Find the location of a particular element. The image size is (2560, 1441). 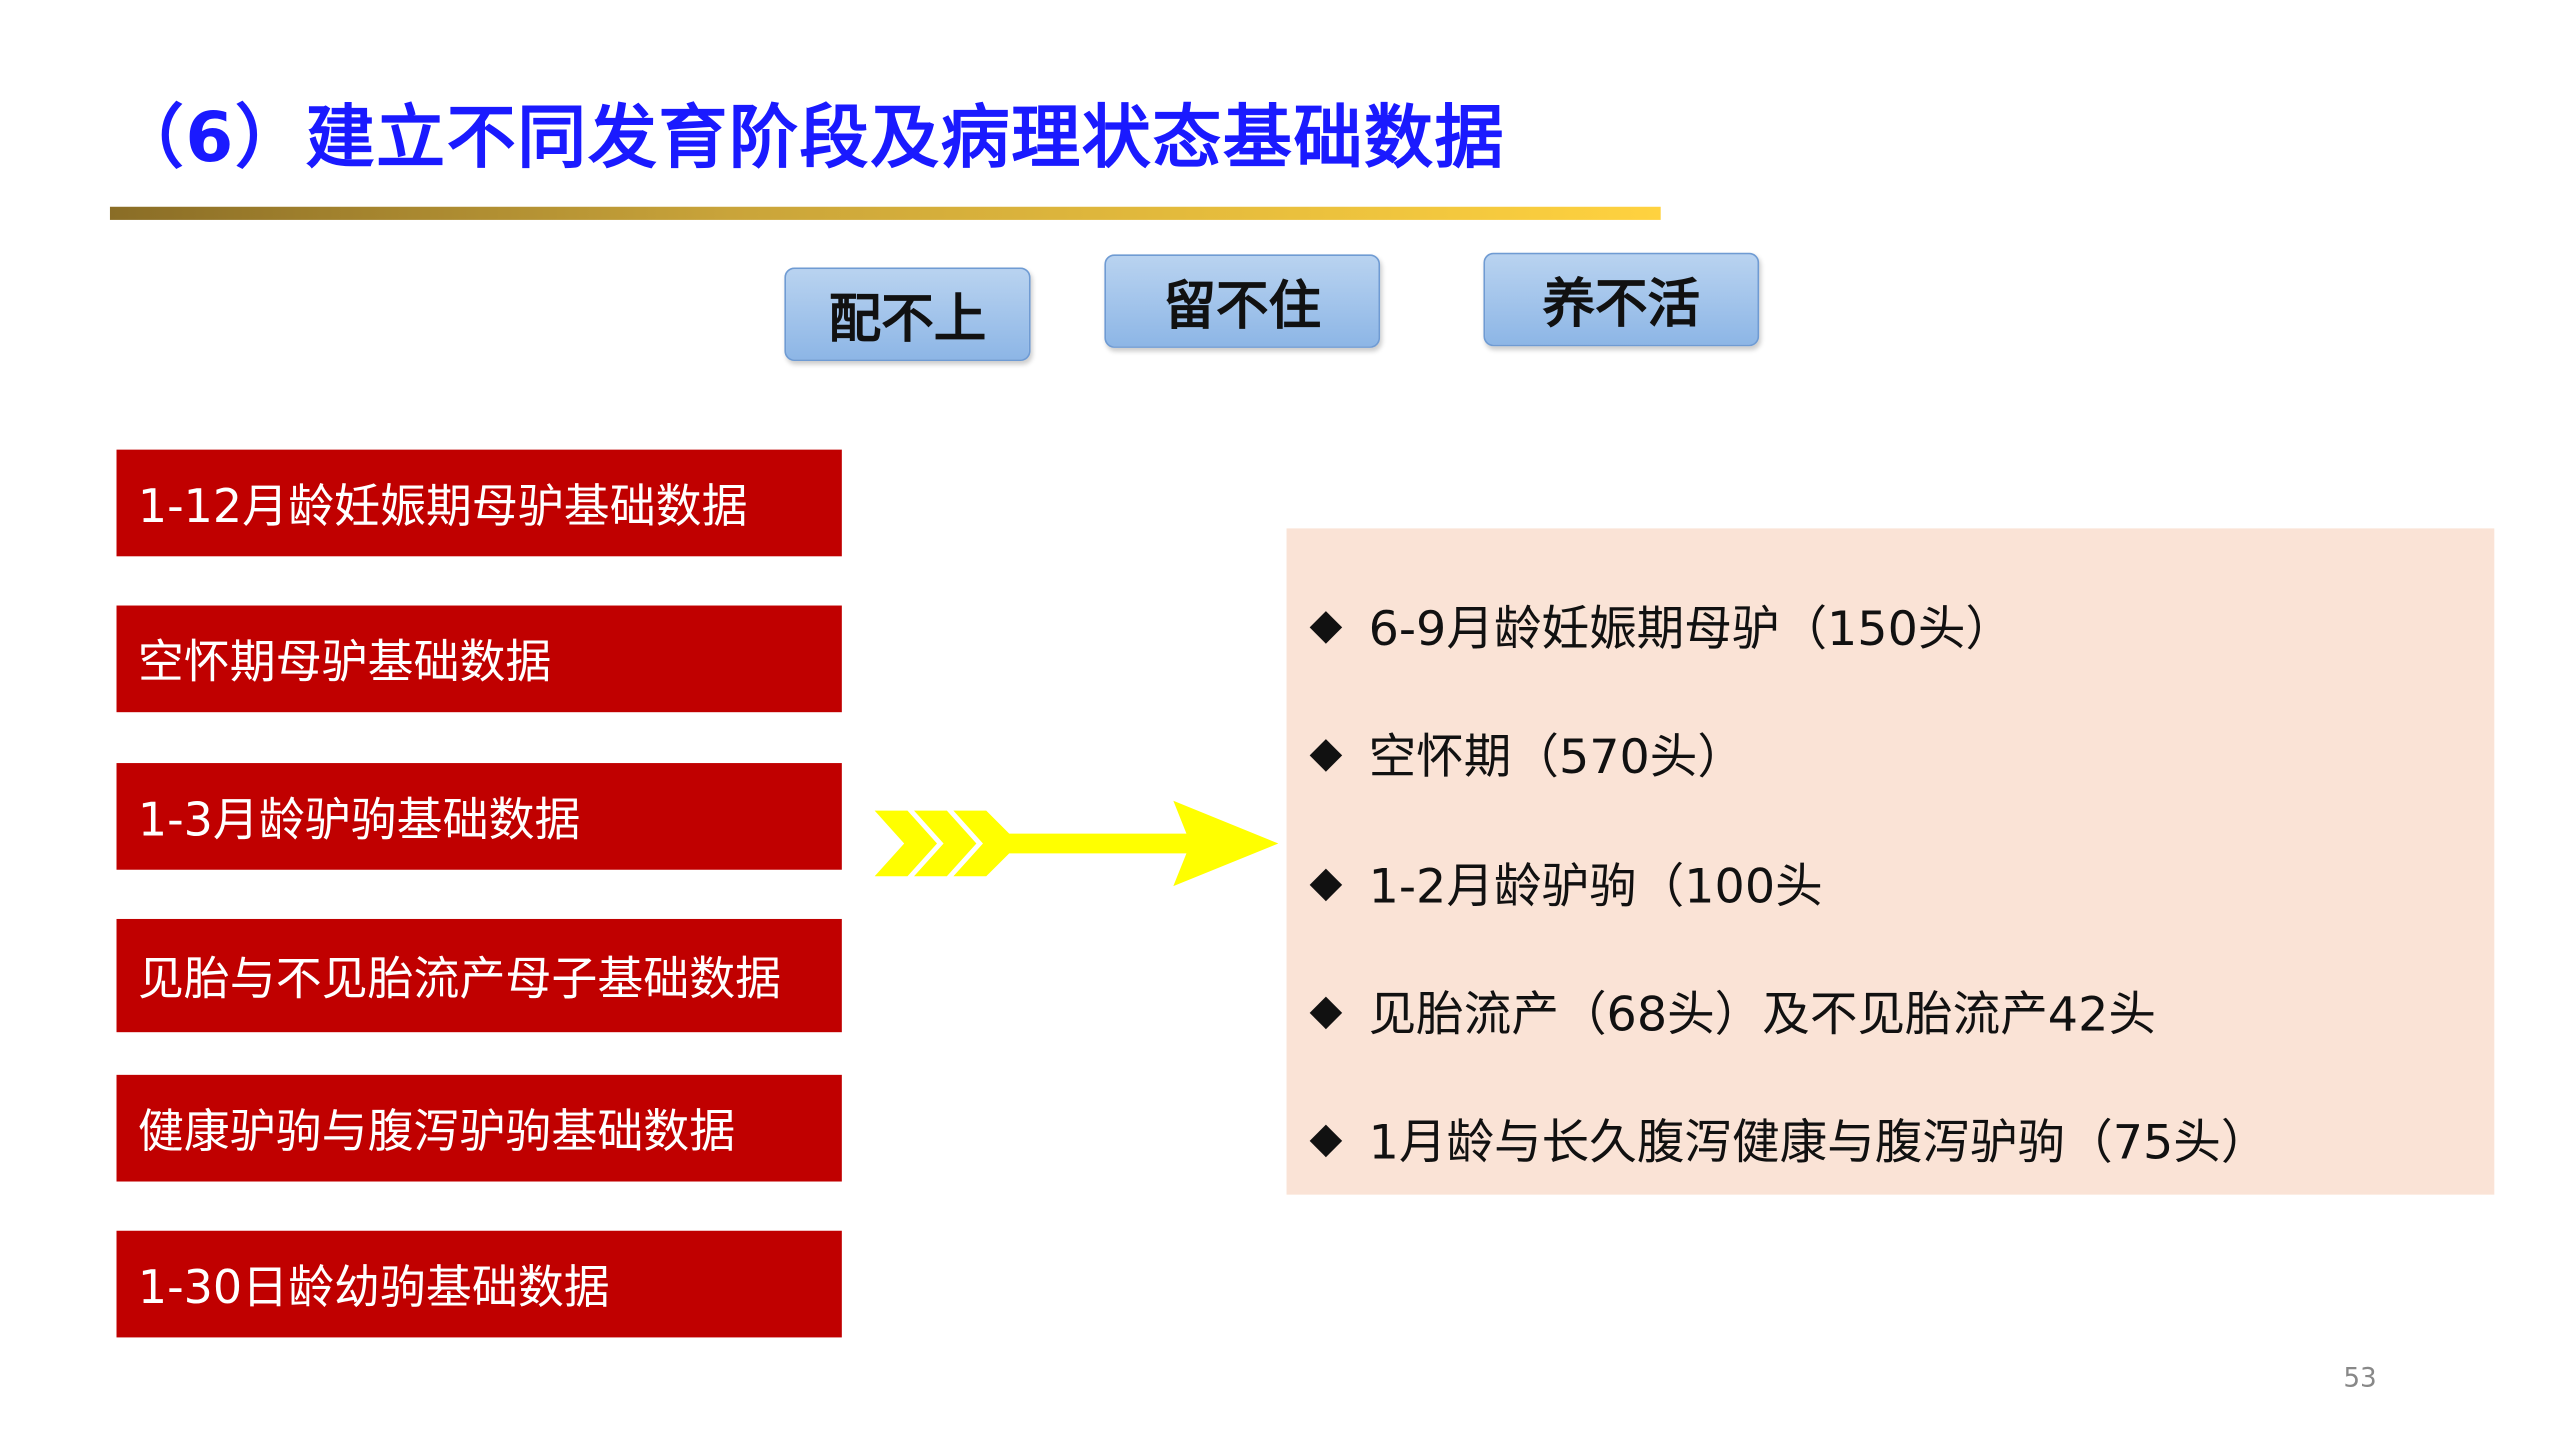

sample-text: 空怀期（570头） is located at coordinates (1556, 756).